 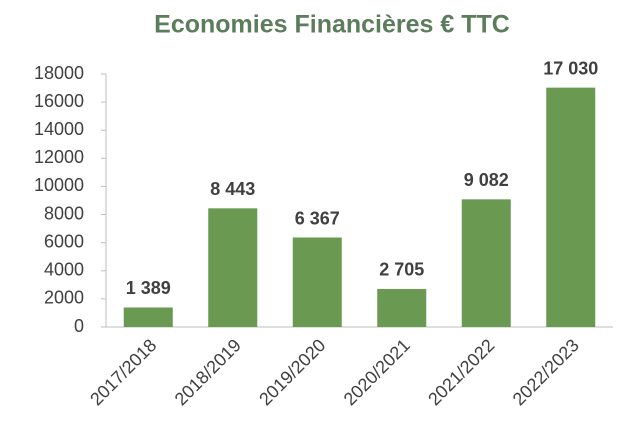 What do you see at coordinates (59, 157) in the screenshot?
I see `y-tick-label: 12000` at bounding box center [59, 157].